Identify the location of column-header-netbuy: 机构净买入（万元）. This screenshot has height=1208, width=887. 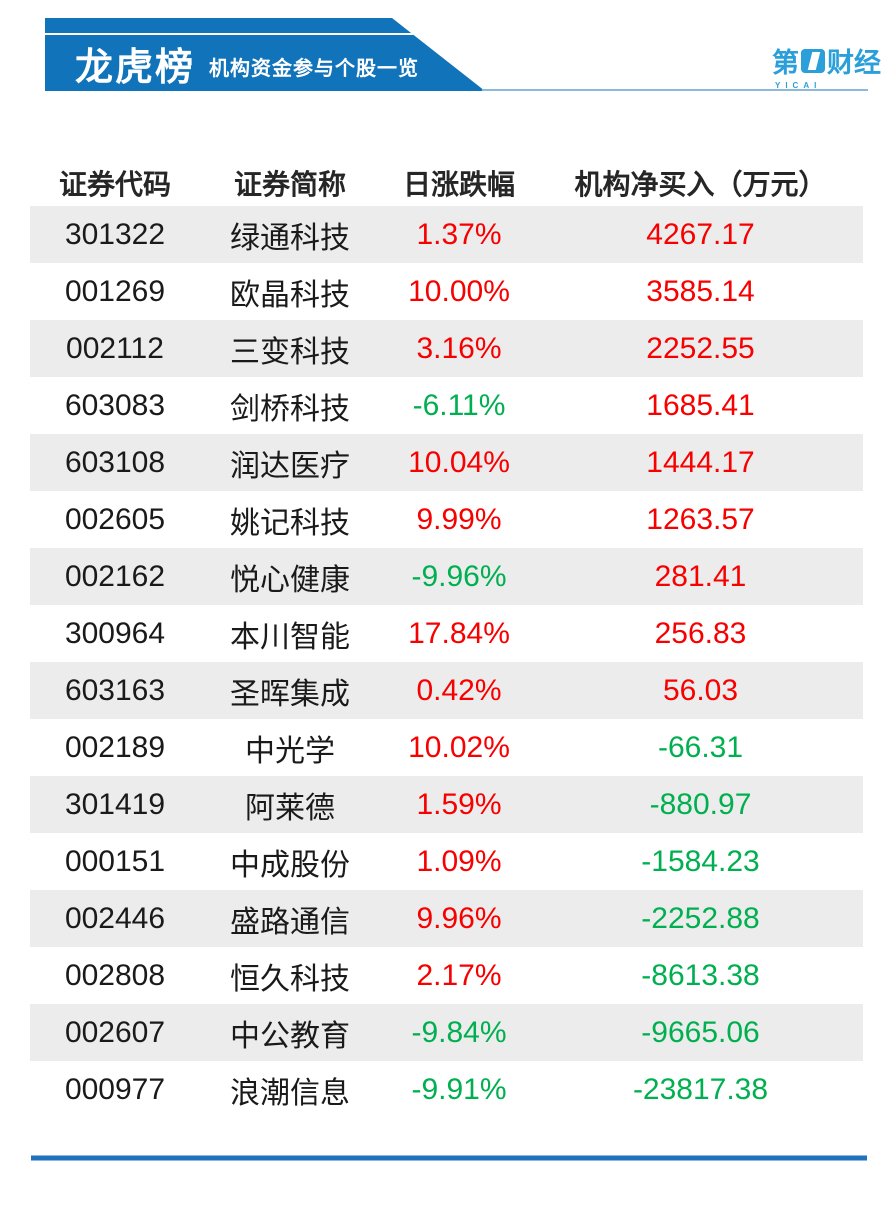
(700, 184).